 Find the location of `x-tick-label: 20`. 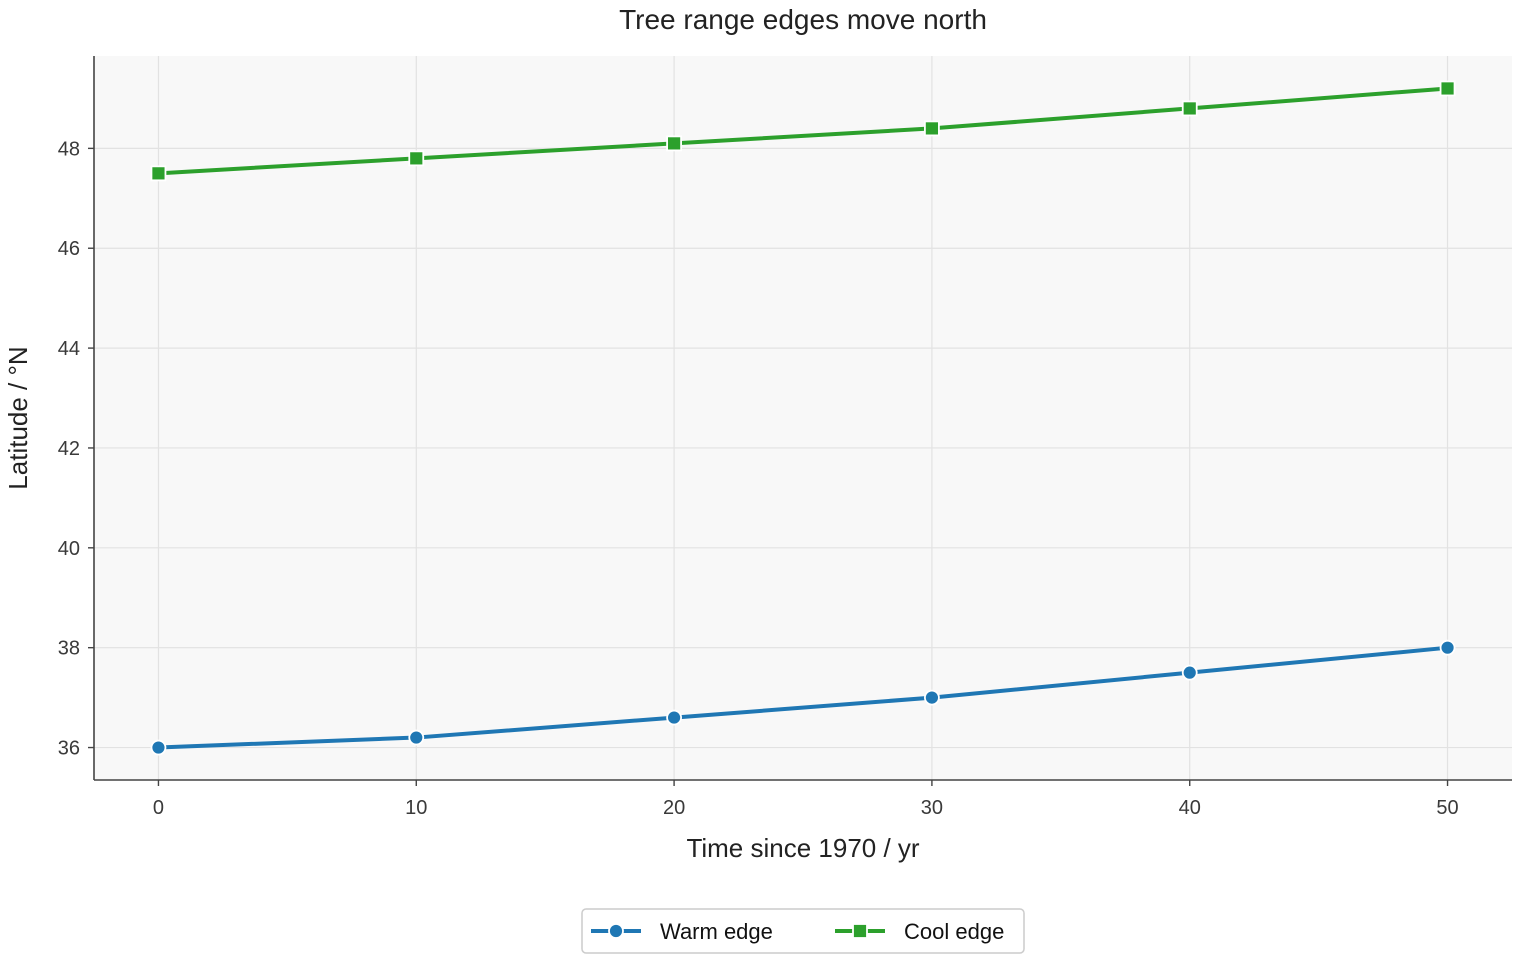

x-tick-label: 20 is located at coordinates (674, 808).